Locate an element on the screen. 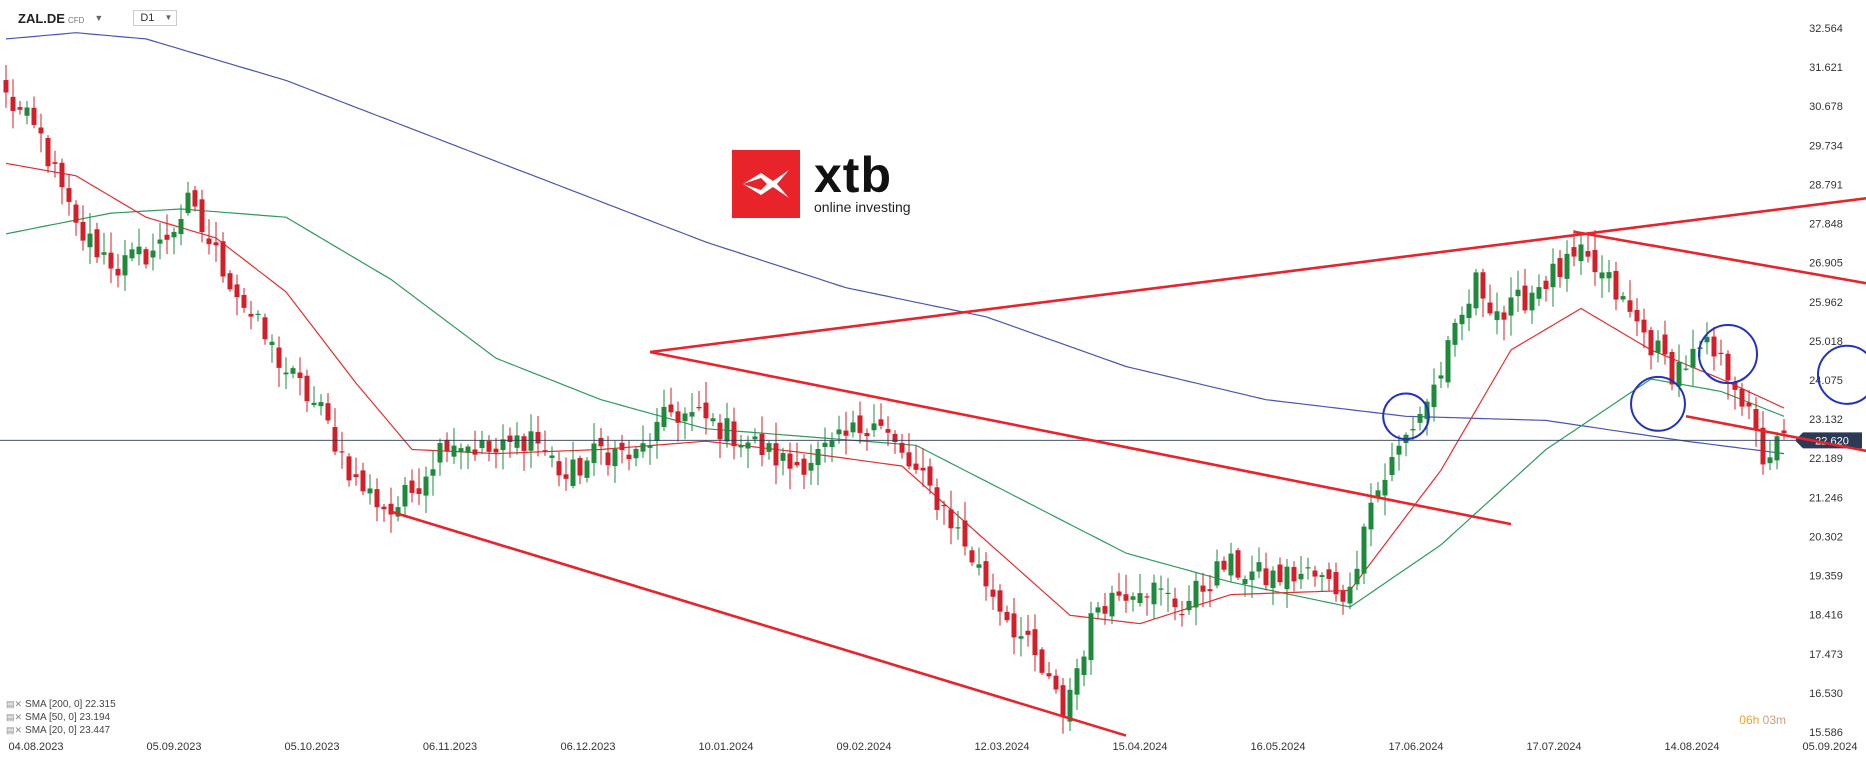 This screenshot has width=1866, height=759. symbol-dropdown-icon: ▼ is located at coordinates (99, 18).